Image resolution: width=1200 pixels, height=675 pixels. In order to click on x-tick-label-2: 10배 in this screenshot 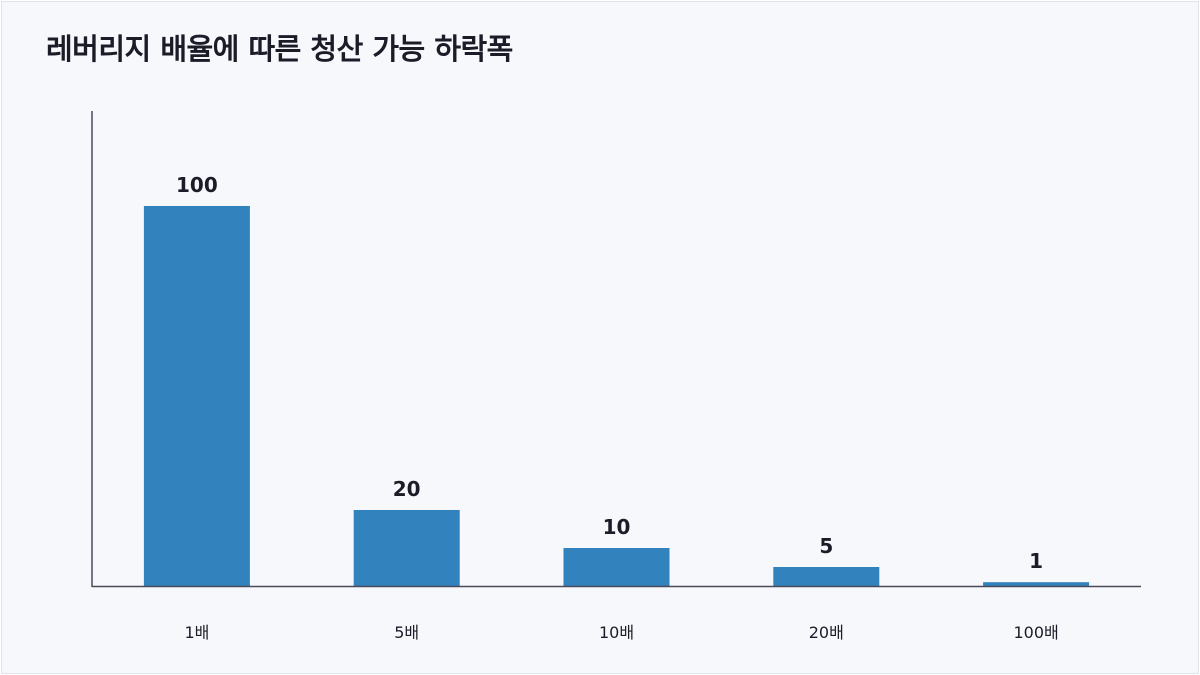, I will do `click(616, 632)`.